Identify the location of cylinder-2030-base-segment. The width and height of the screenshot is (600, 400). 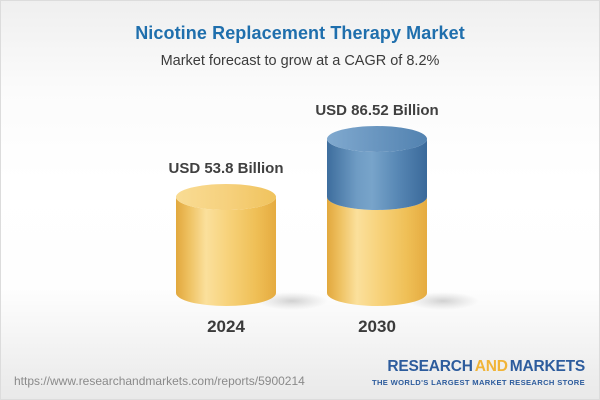
(377, 251).